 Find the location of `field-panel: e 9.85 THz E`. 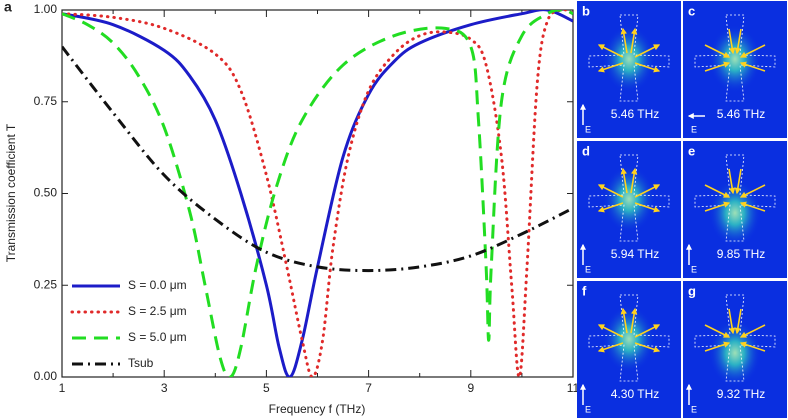

field-panel: e 9.85 THz E is located at coordinates (735, 209).